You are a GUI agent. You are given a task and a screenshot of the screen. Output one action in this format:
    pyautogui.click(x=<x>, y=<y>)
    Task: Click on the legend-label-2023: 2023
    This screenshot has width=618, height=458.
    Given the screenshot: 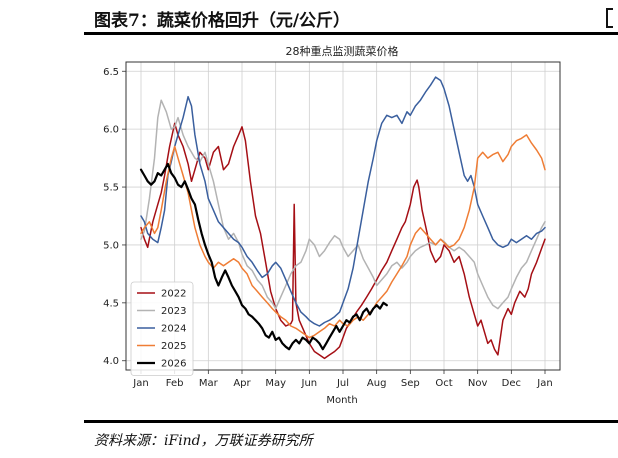 What is the action you would take?
    pyautogui.click(x=173, y=311)
    